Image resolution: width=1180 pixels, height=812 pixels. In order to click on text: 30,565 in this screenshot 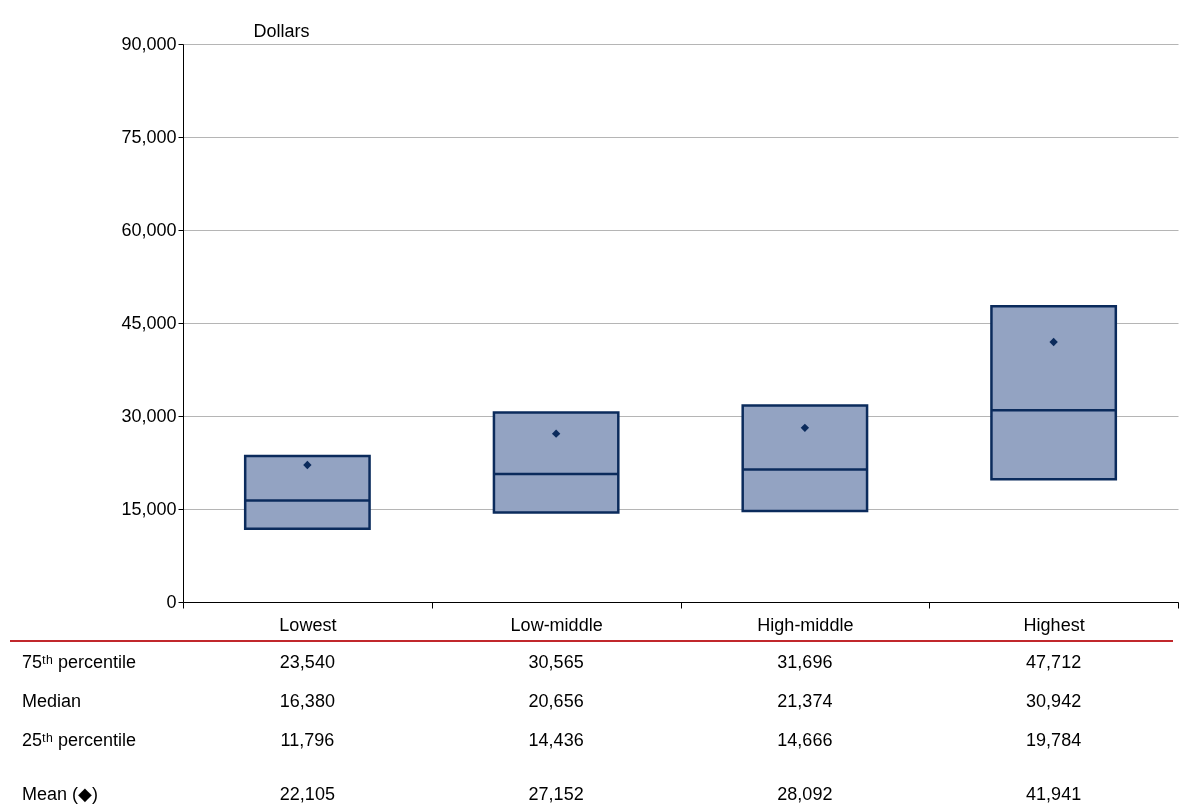, I will do `click(556, 662)`.